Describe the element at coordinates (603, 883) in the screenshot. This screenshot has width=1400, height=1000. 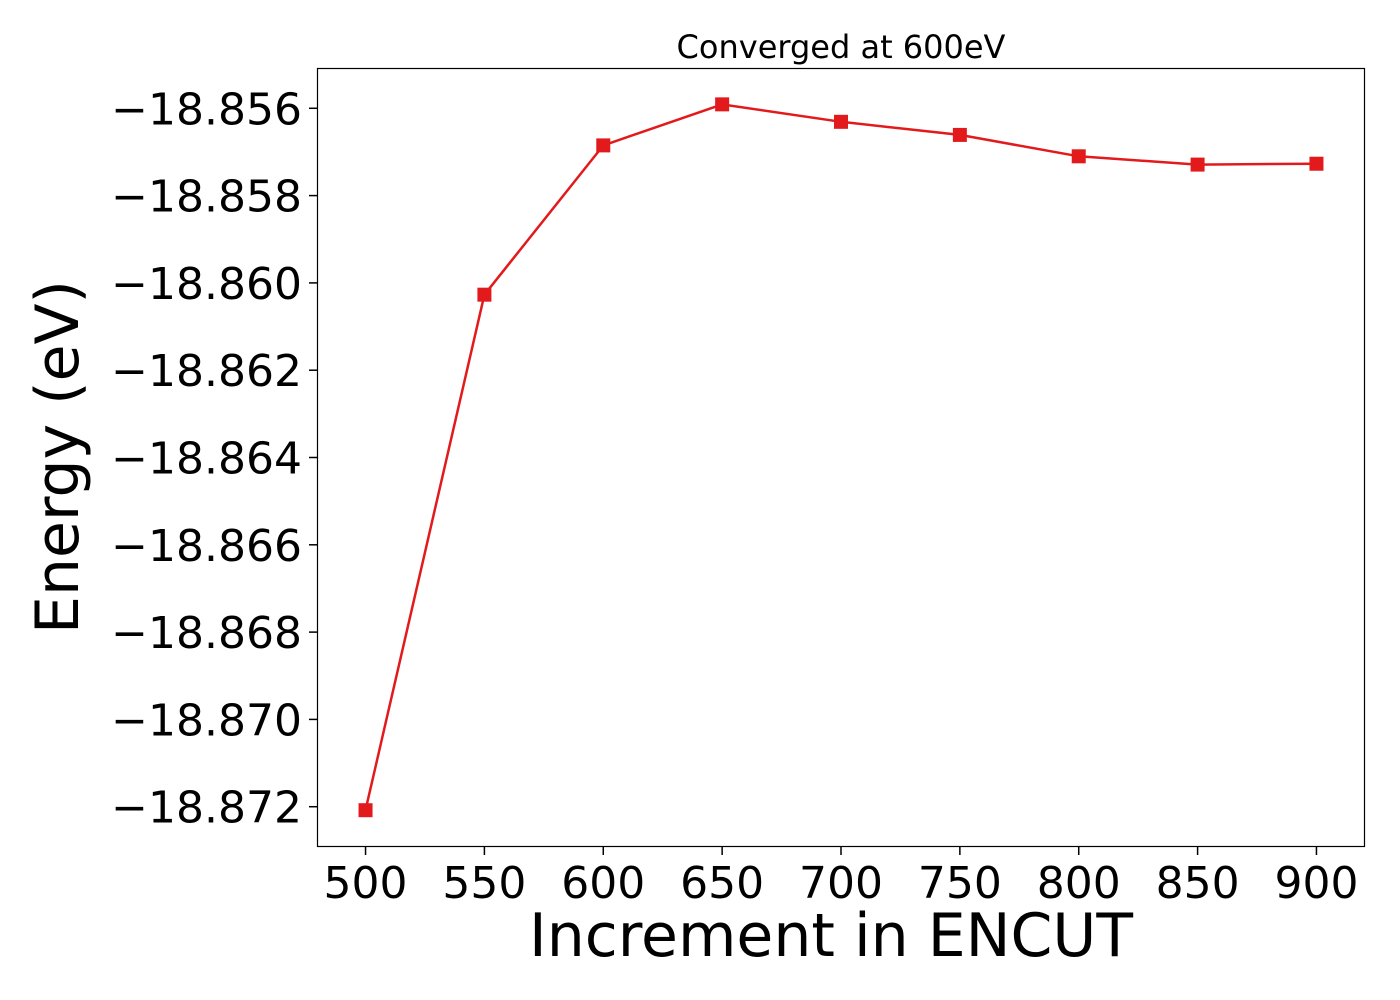
I see `x-tick-label: 600` at that location.